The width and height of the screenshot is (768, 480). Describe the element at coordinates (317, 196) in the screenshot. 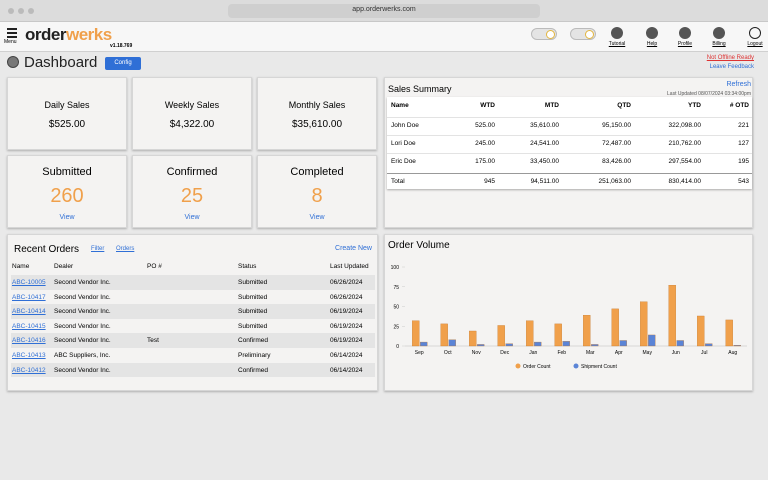

I see `status-count: 8` at that location.